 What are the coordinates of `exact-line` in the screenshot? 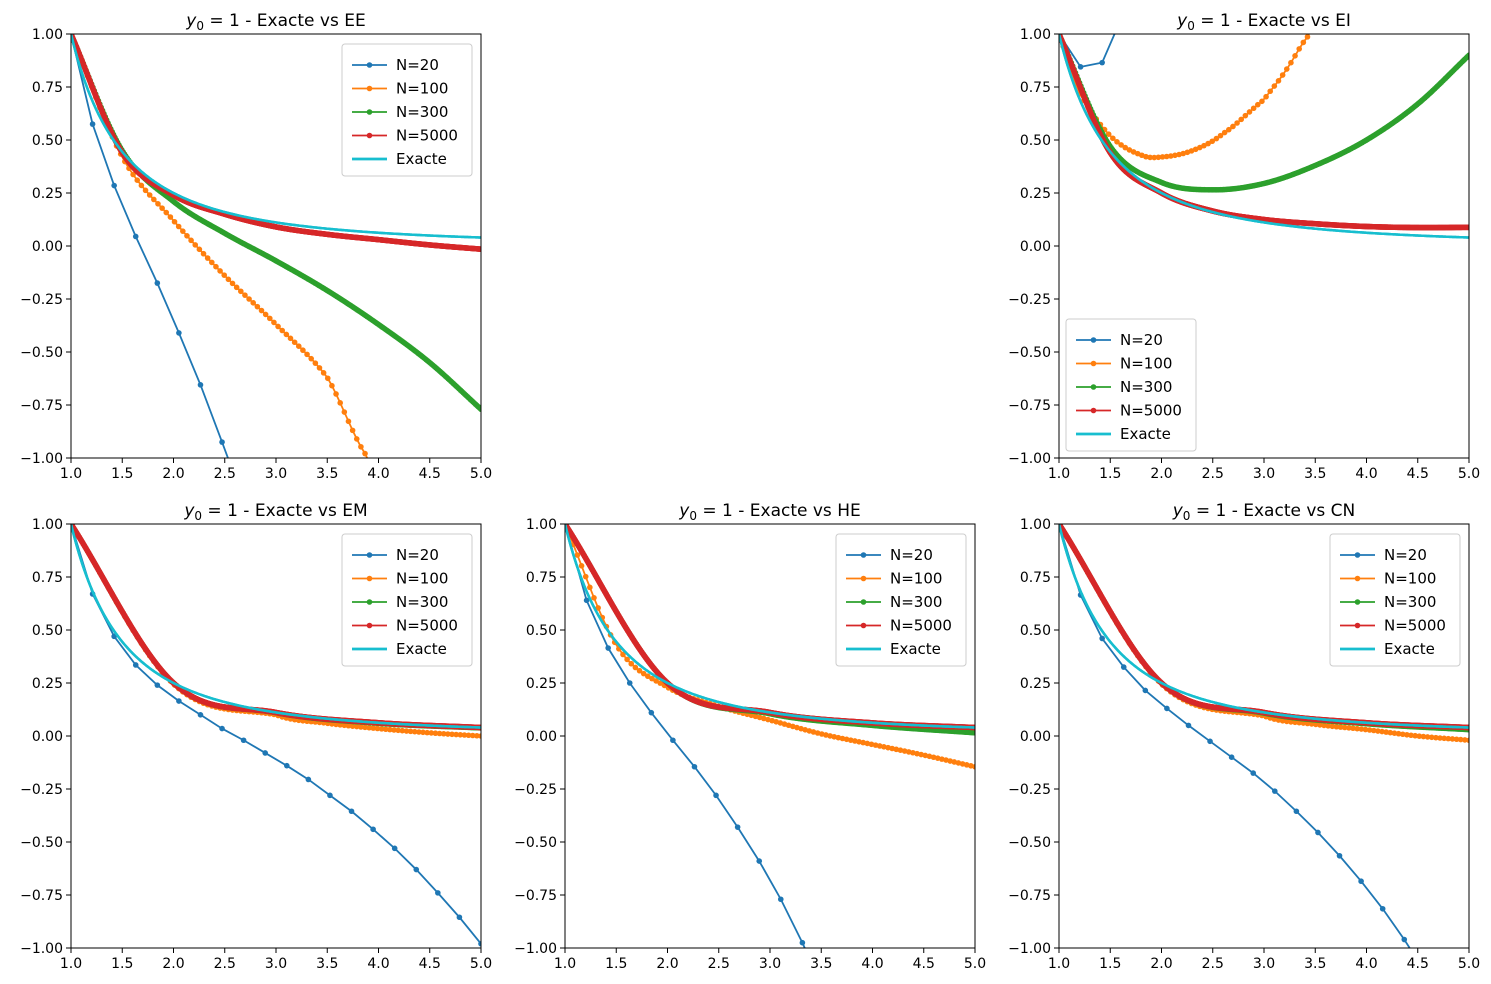 It's located at (1264, 136).